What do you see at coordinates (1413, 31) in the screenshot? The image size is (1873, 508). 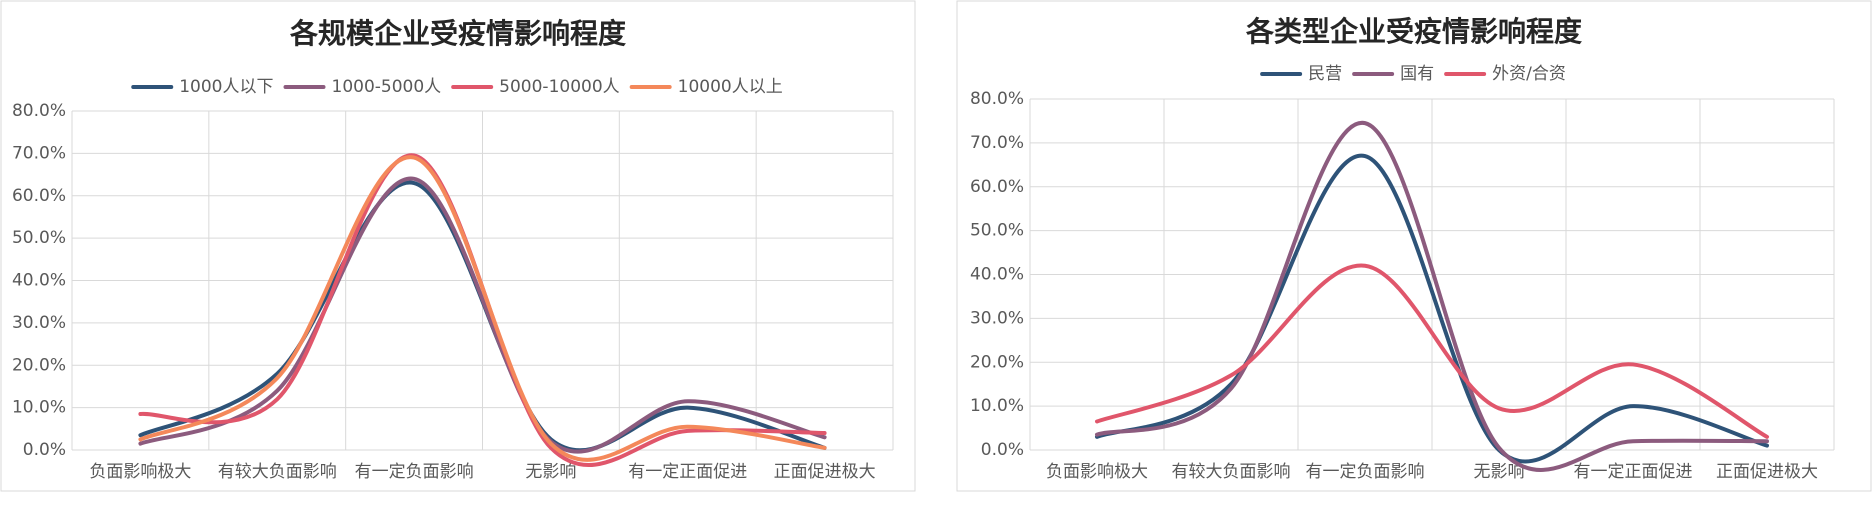 I see `chart-title: 各类型企业受疫情影响程度` at bounding box center [1413, 31].